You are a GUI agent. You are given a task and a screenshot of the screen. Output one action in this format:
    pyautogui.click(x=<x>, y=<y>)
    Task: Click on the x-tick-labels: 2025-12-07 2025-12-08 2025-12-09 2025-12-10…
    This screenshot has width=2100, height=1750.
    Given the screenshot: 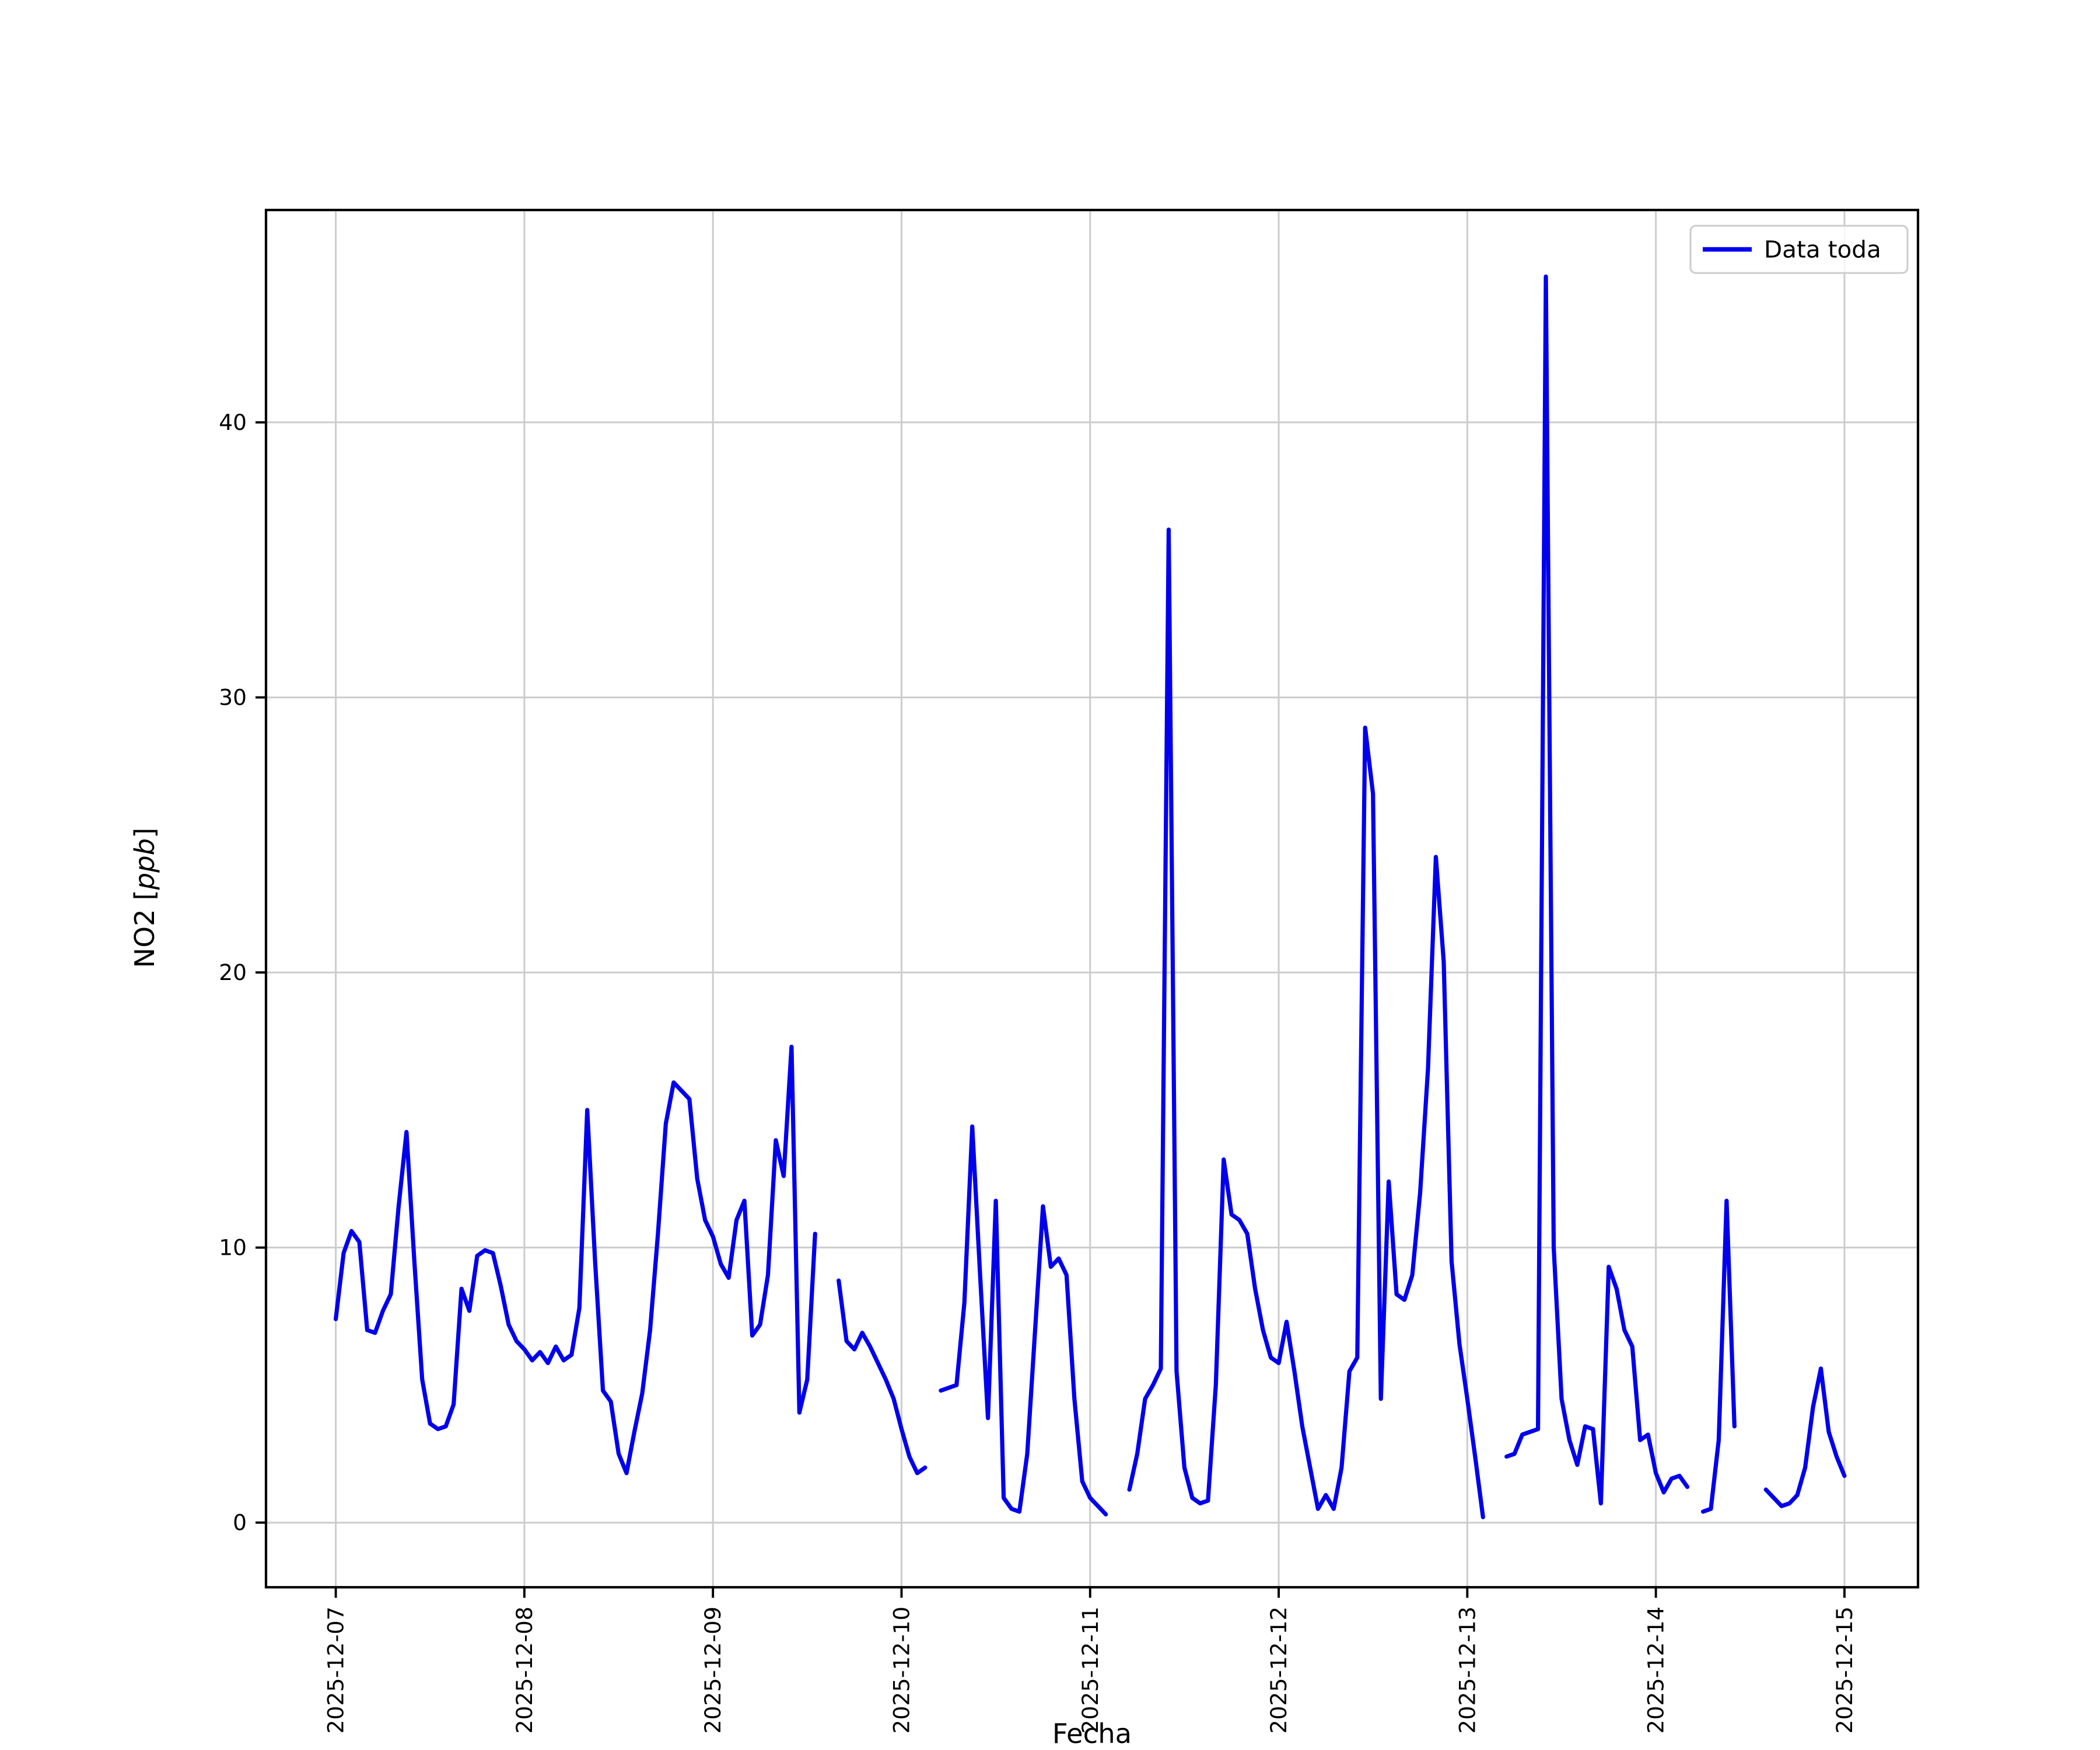 What is the action you would take?
    pyautogui.click(x=1090, y=1670)
    